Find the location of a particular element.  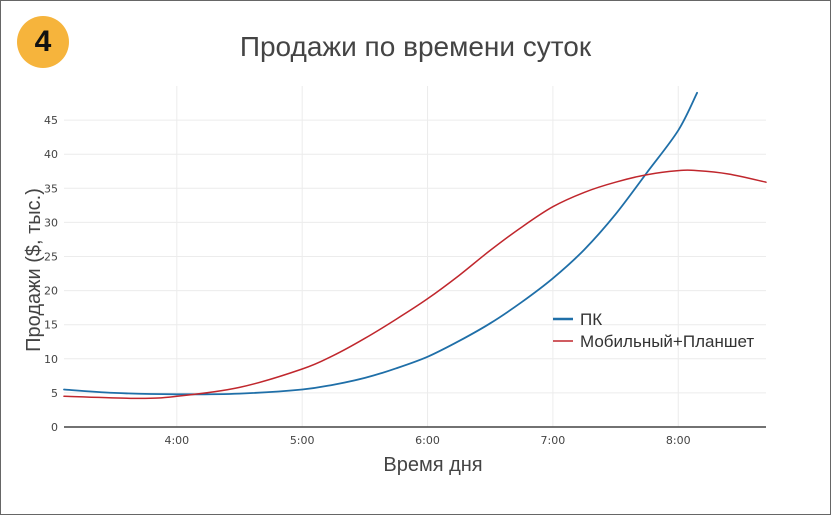

legend-label-pc: ПК is located at coordinates (591, 319).